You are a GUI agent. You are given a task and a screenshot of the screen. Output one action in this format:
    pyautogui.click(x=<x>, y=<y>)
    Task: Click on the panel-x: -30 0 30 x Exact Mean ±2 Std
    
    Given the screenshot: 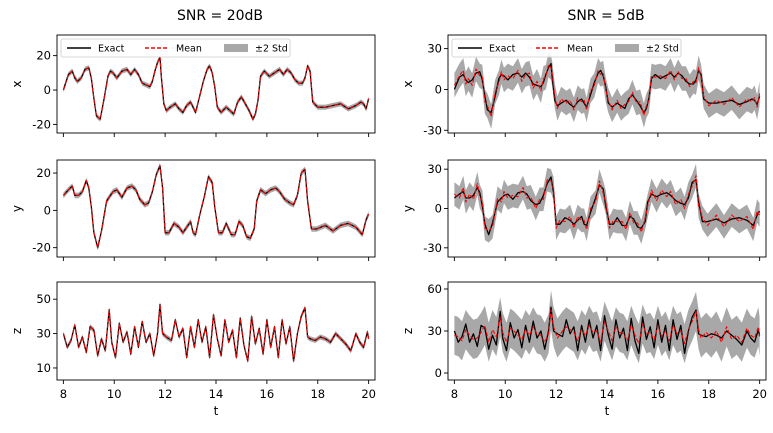 What is the action you would take?
    pyautogui.click(x=584, y=85)
    